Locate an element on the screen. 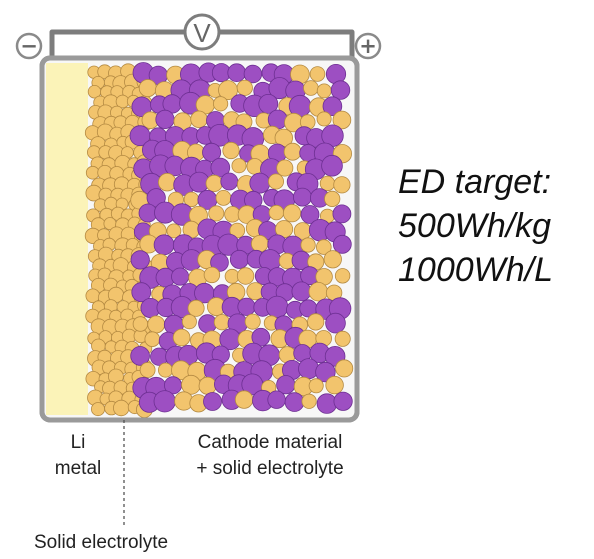 The width and height of the screenshot is (594, 559). li-metal-label-line-2: metal is located at coordinates (78, 468).